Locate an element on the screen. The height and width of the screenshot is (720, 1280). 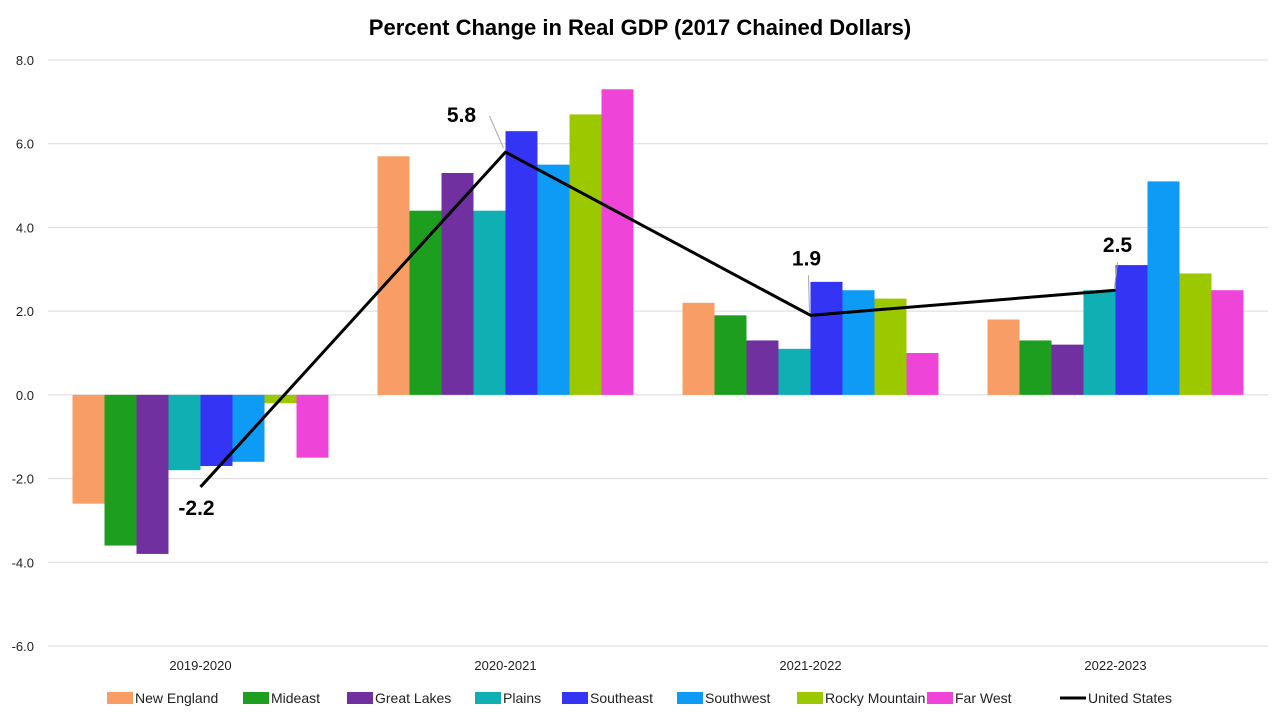
legend-item: New England is located at coordinates (162, 698).